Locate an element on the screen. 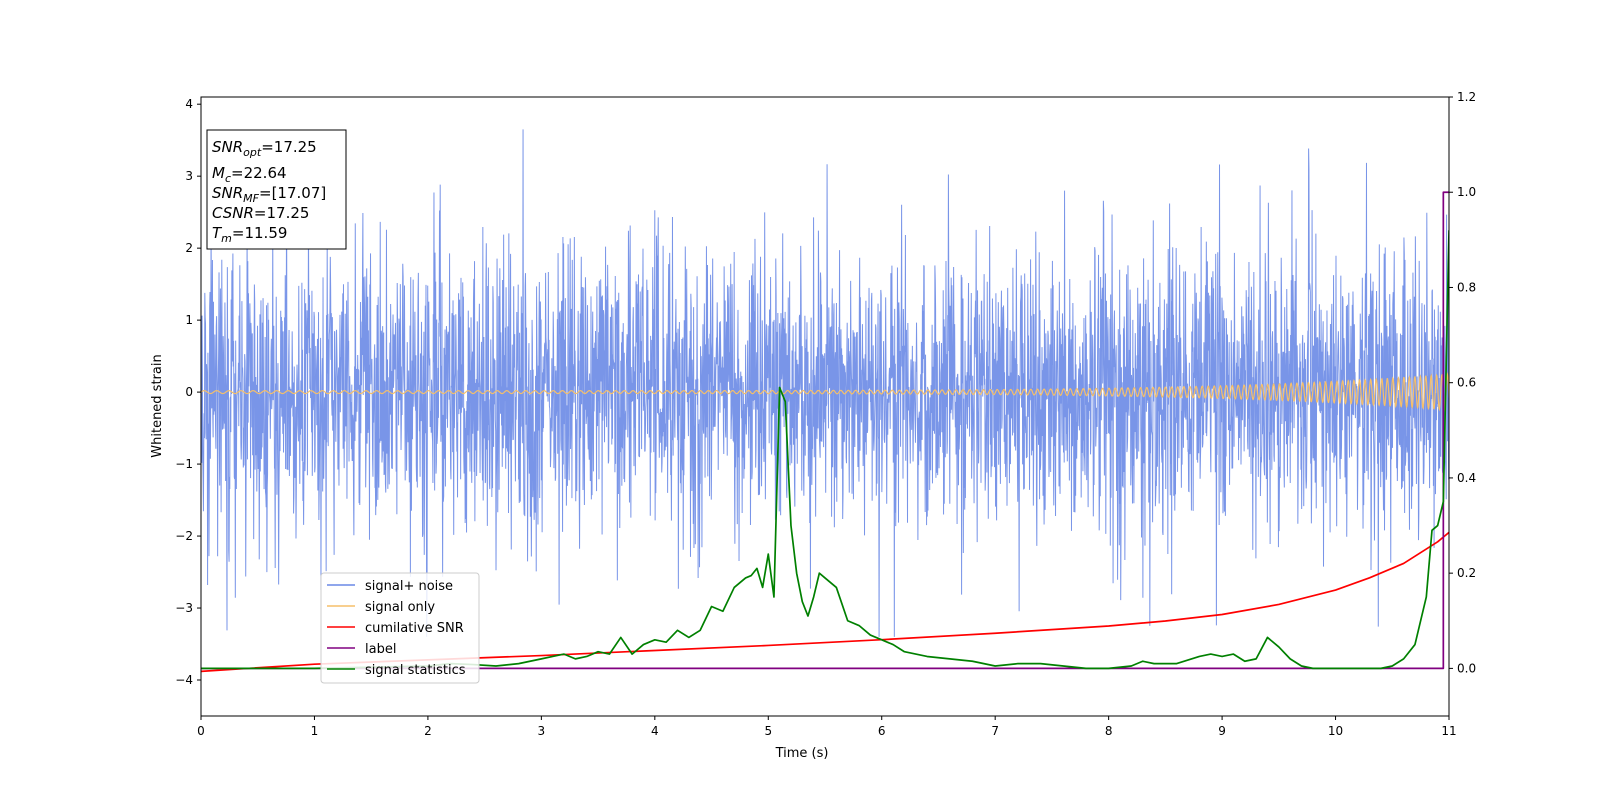 This screenshot has width=1600, height=800. legend-label-signal-only: signal only is located at coordinates (400, 607).